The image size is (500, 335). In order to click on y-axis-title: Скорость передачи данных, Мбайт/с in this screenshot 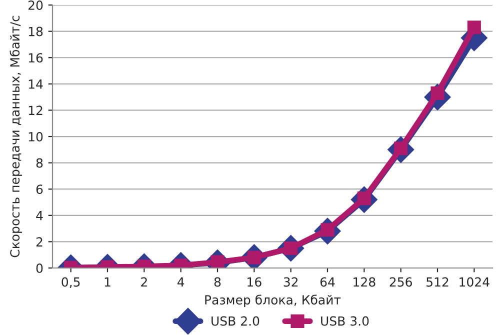, I will do `click(16, 137)`.